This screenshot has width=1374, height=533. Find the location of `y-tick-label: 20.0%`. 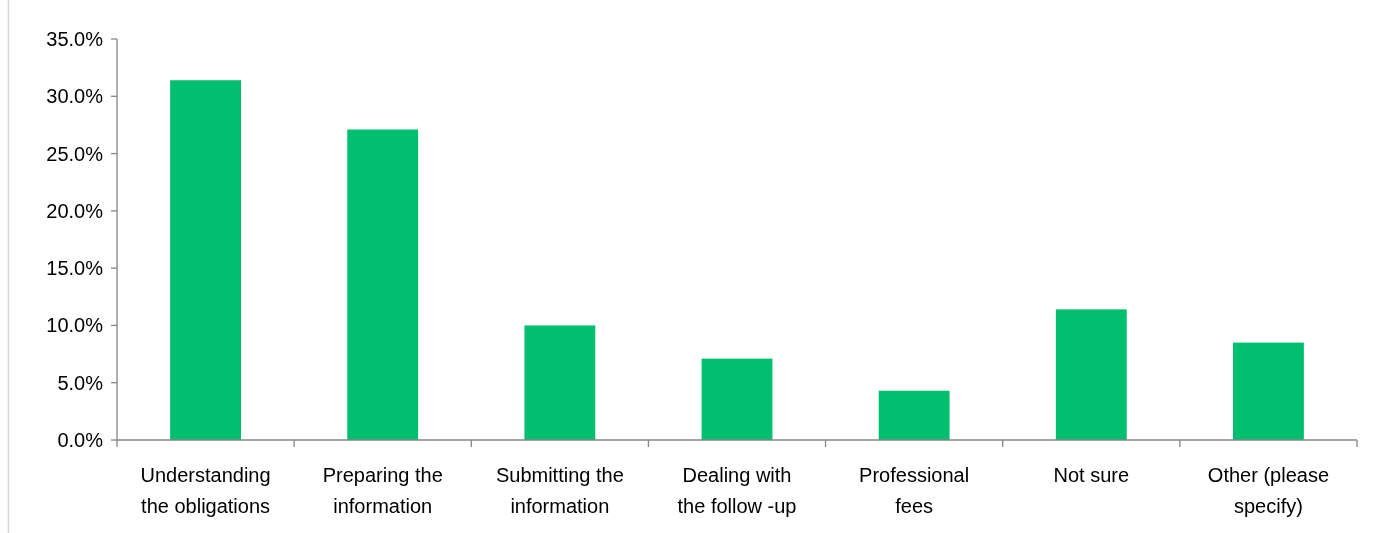

y-tick-label: 20.0% is located at coordinates (75, 210).